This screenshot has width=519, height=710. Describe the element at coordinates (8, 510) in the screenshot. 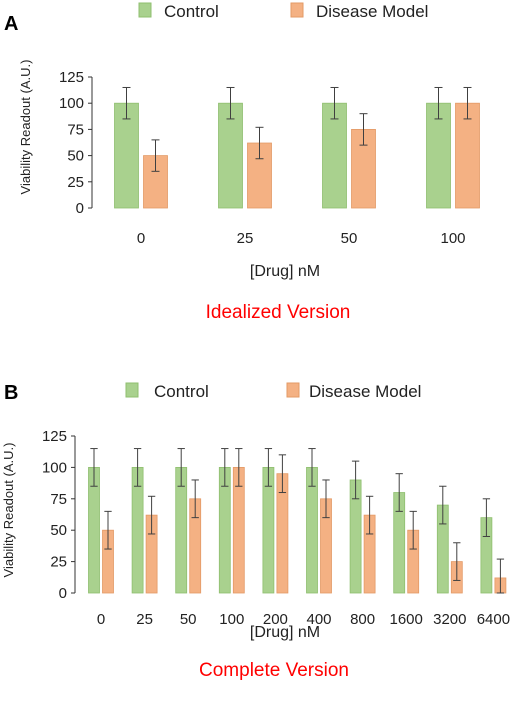

I see `y-axis-label-b: Viability Readout (A.U.)` at that location.